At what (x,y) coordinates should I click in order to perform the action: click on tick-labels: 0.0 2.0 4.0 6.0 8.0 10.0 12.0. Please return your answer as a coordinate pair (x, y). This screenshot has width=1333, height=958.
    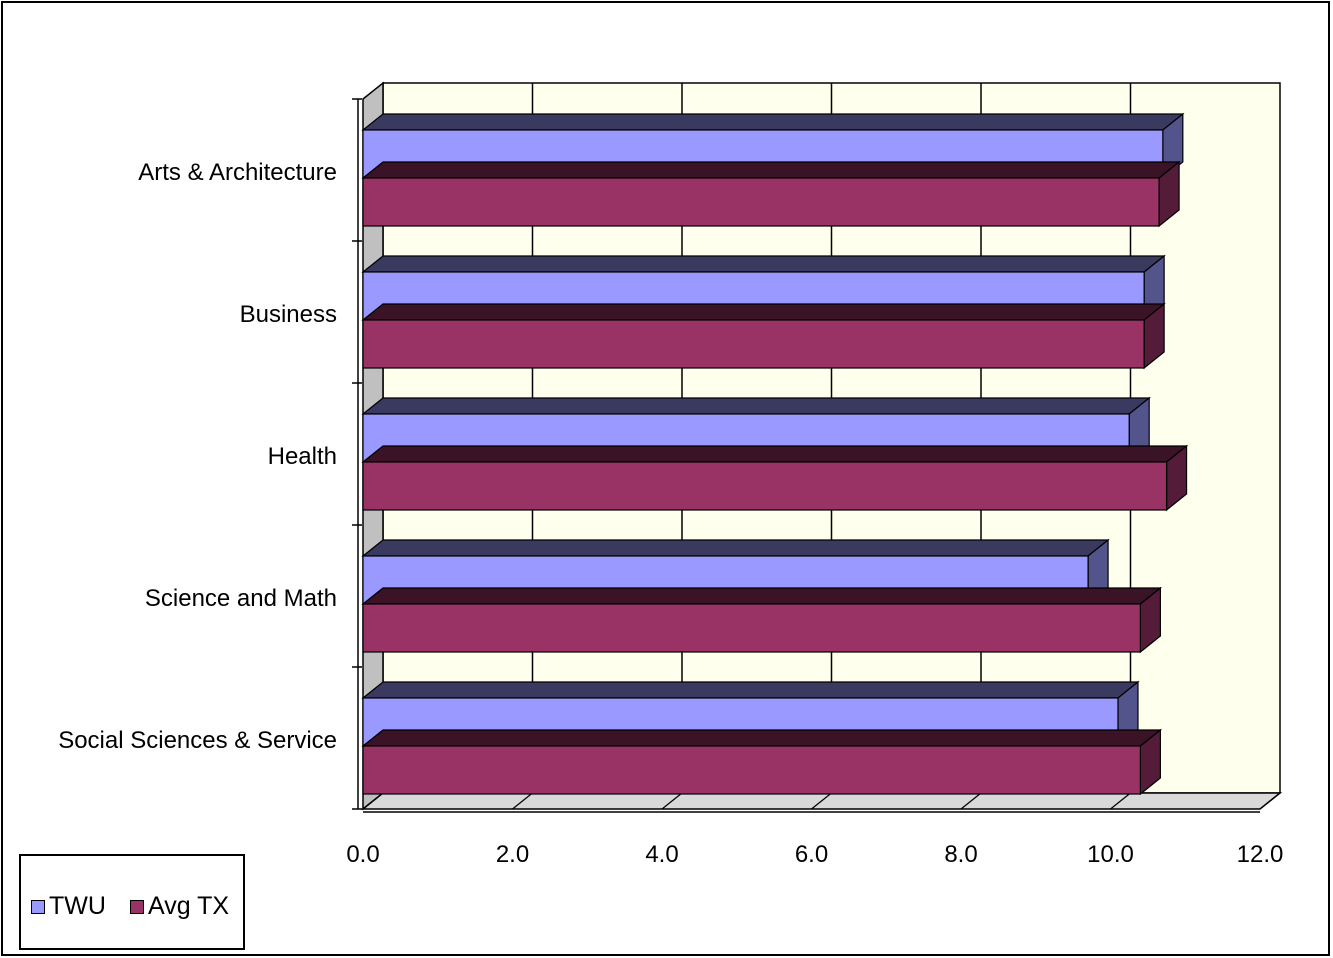
    Looking at the image, I should click on (814, 854).